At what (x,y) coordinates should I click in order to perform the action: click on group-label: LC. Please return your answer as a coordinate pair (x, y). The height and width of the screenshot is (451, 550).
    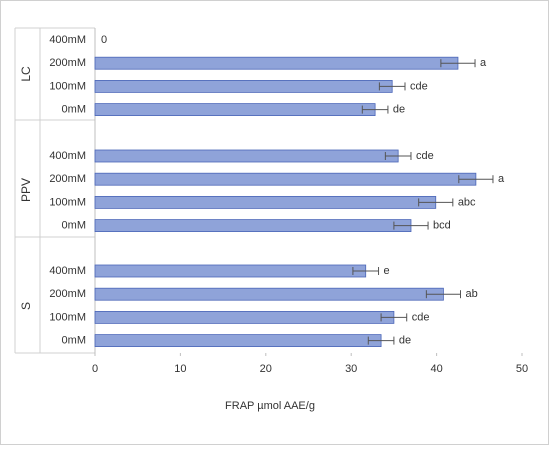
    Looking at the image, I should click on (26, 74).